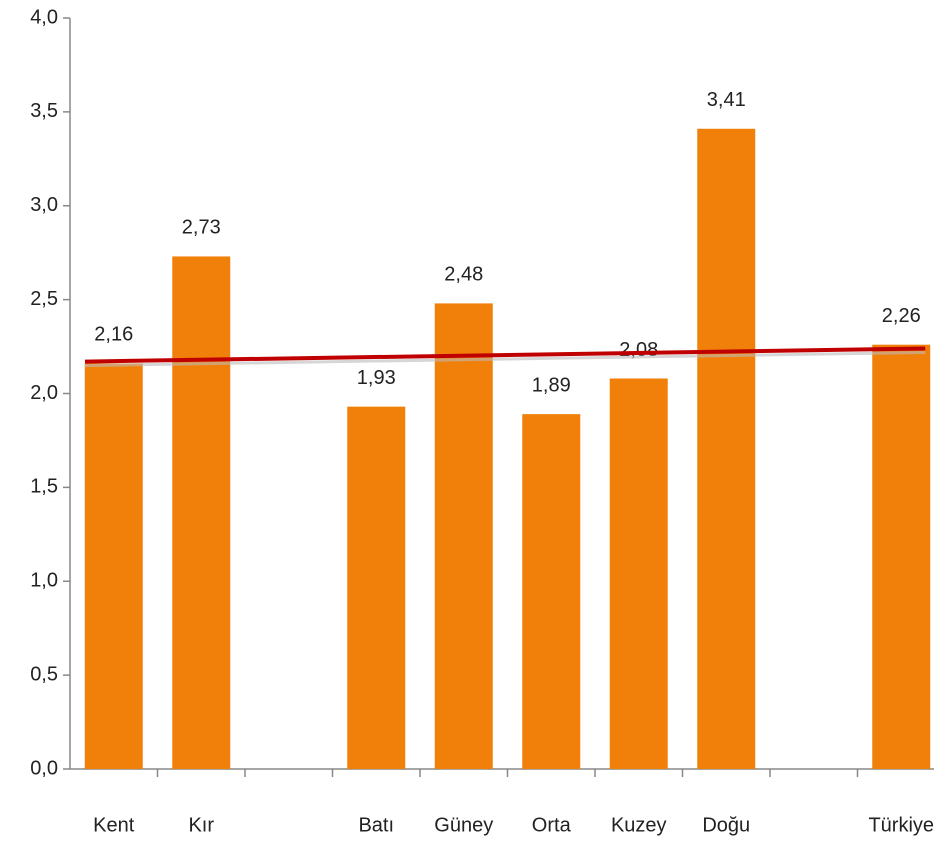  What do you see at coordinates (551, 385) in the screenshot?
I see `value-label: 1,89` at bounding box center [551, 385].